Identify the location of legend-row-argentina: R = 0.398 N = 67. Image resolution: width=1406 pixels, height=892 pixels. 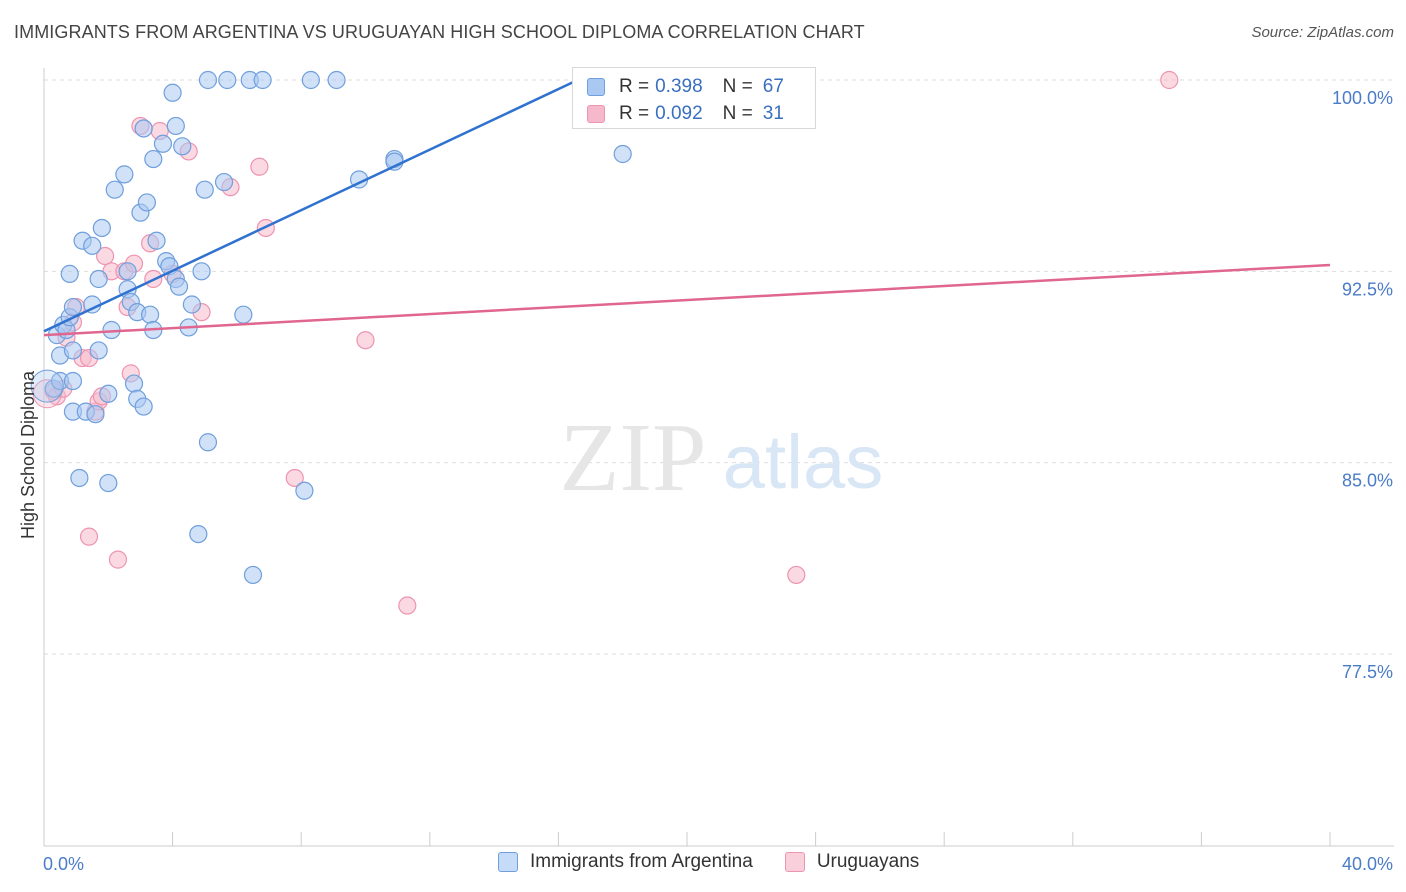
(685, 87).